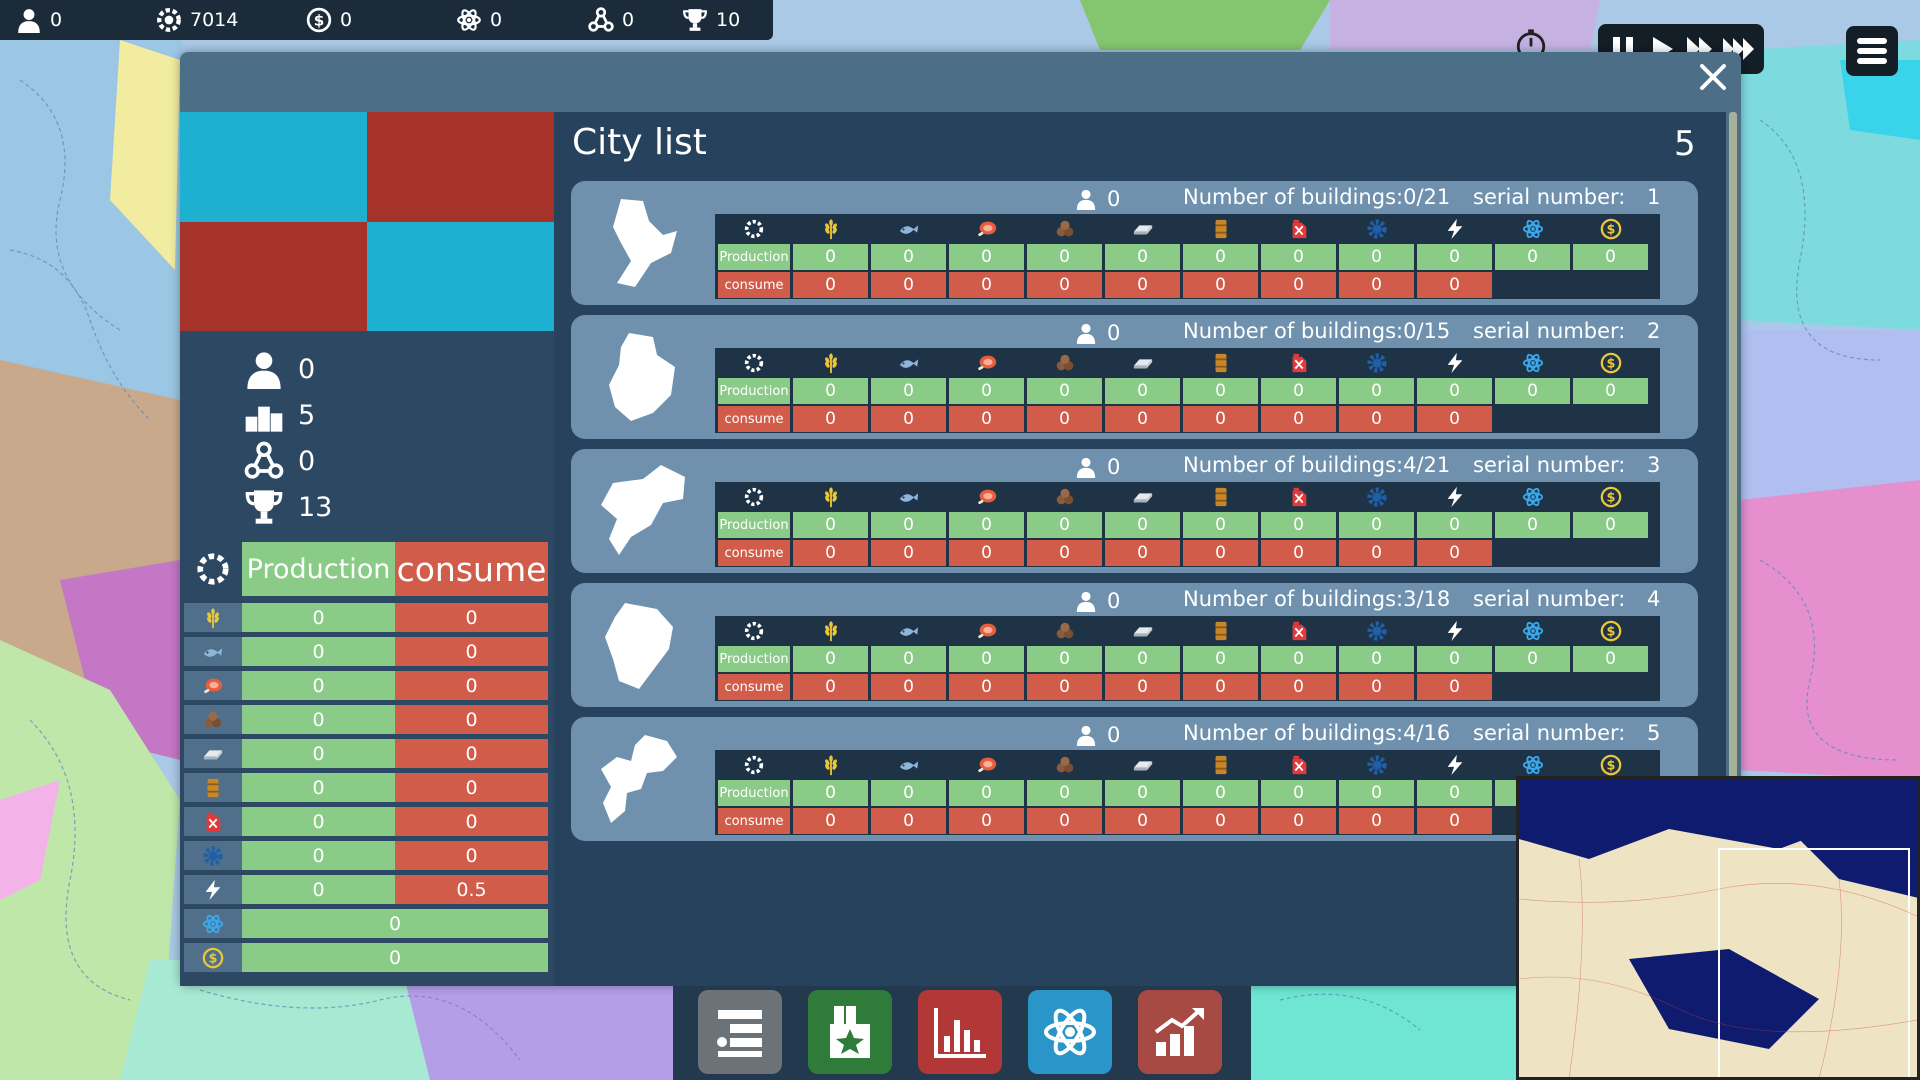  Describe the element at coordinates (1549, 331) in the screenshot. I see `city-serial-label: serial number:` at that location.